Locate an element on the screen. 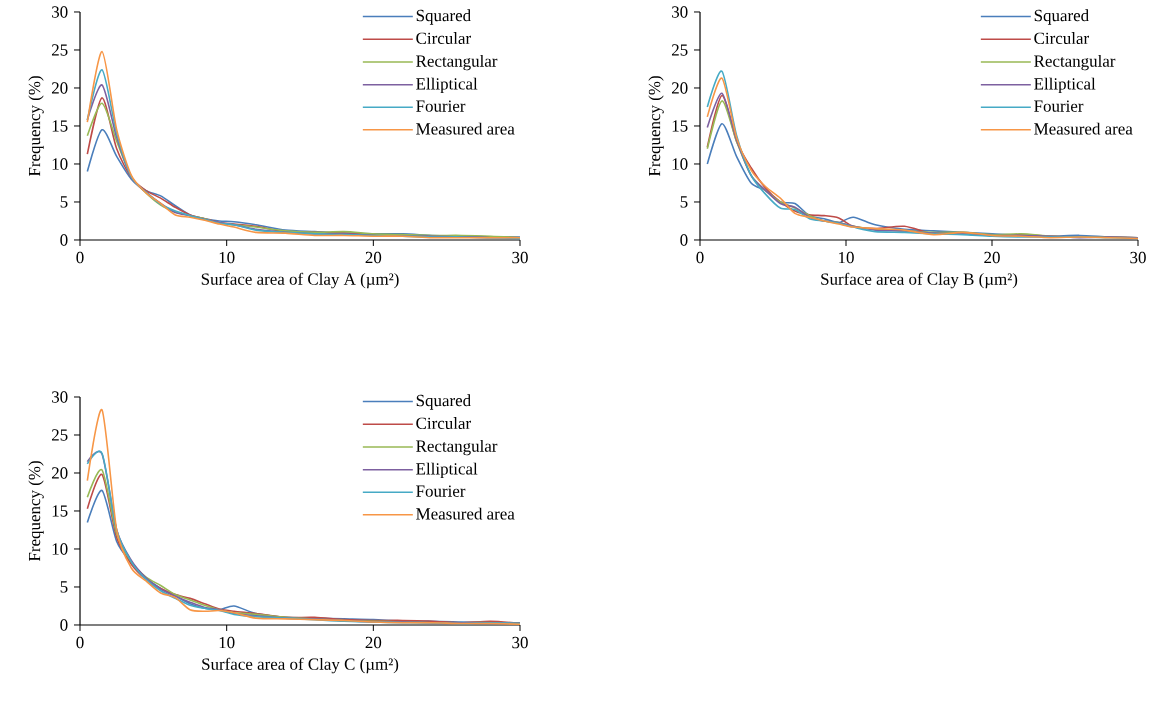 This screenshot has height=708, width=1152. x-axis-title: Surface area of Clay C (µm²) is located at coordinates (300, 665).